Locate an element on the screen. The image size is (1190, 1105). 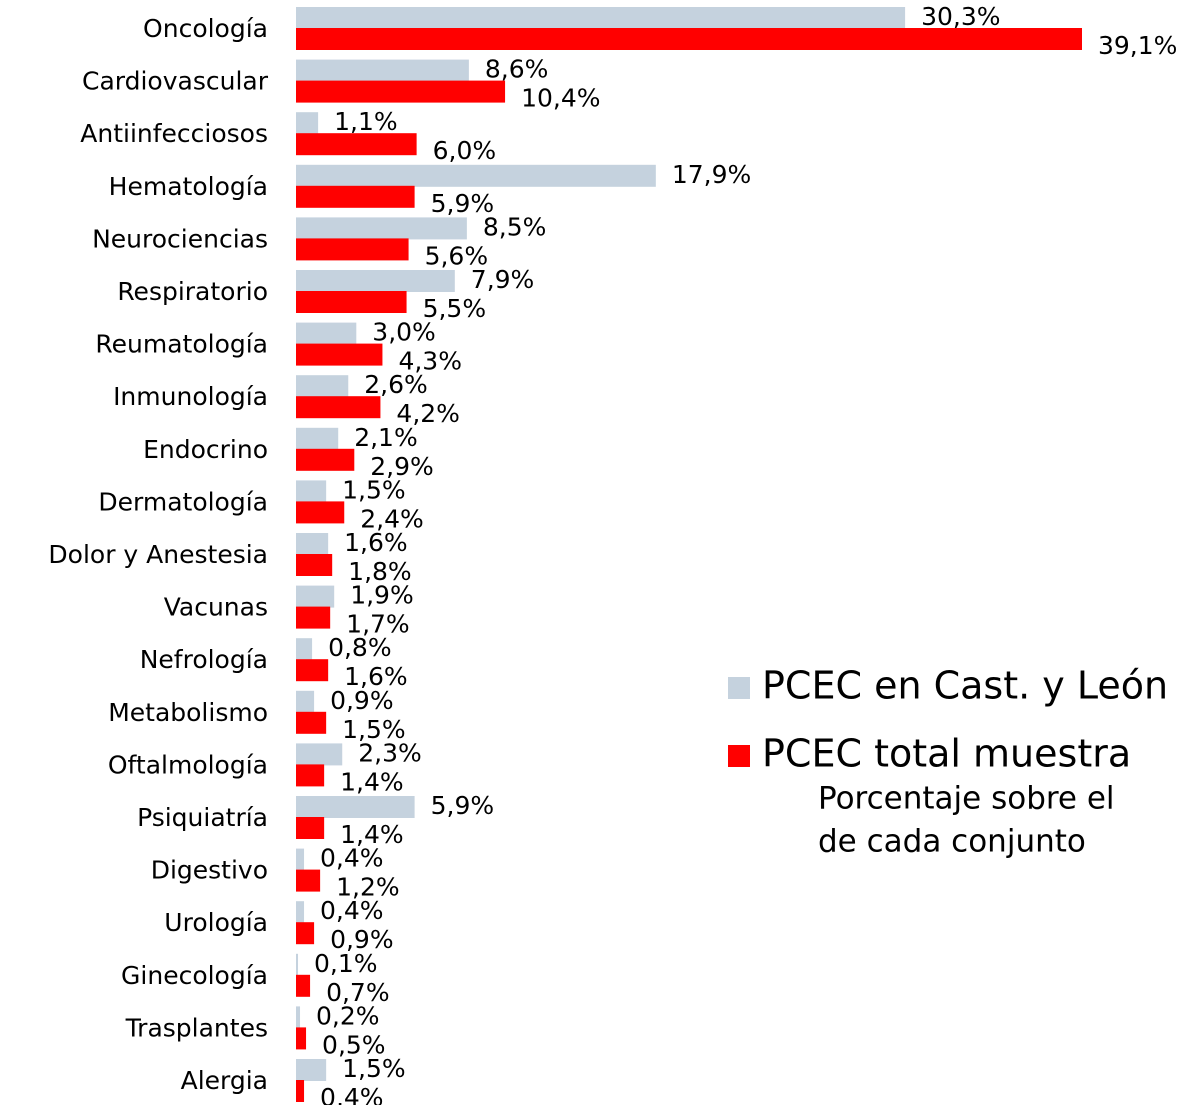
value-label: 0,7% is located at coordinates (358, 992).